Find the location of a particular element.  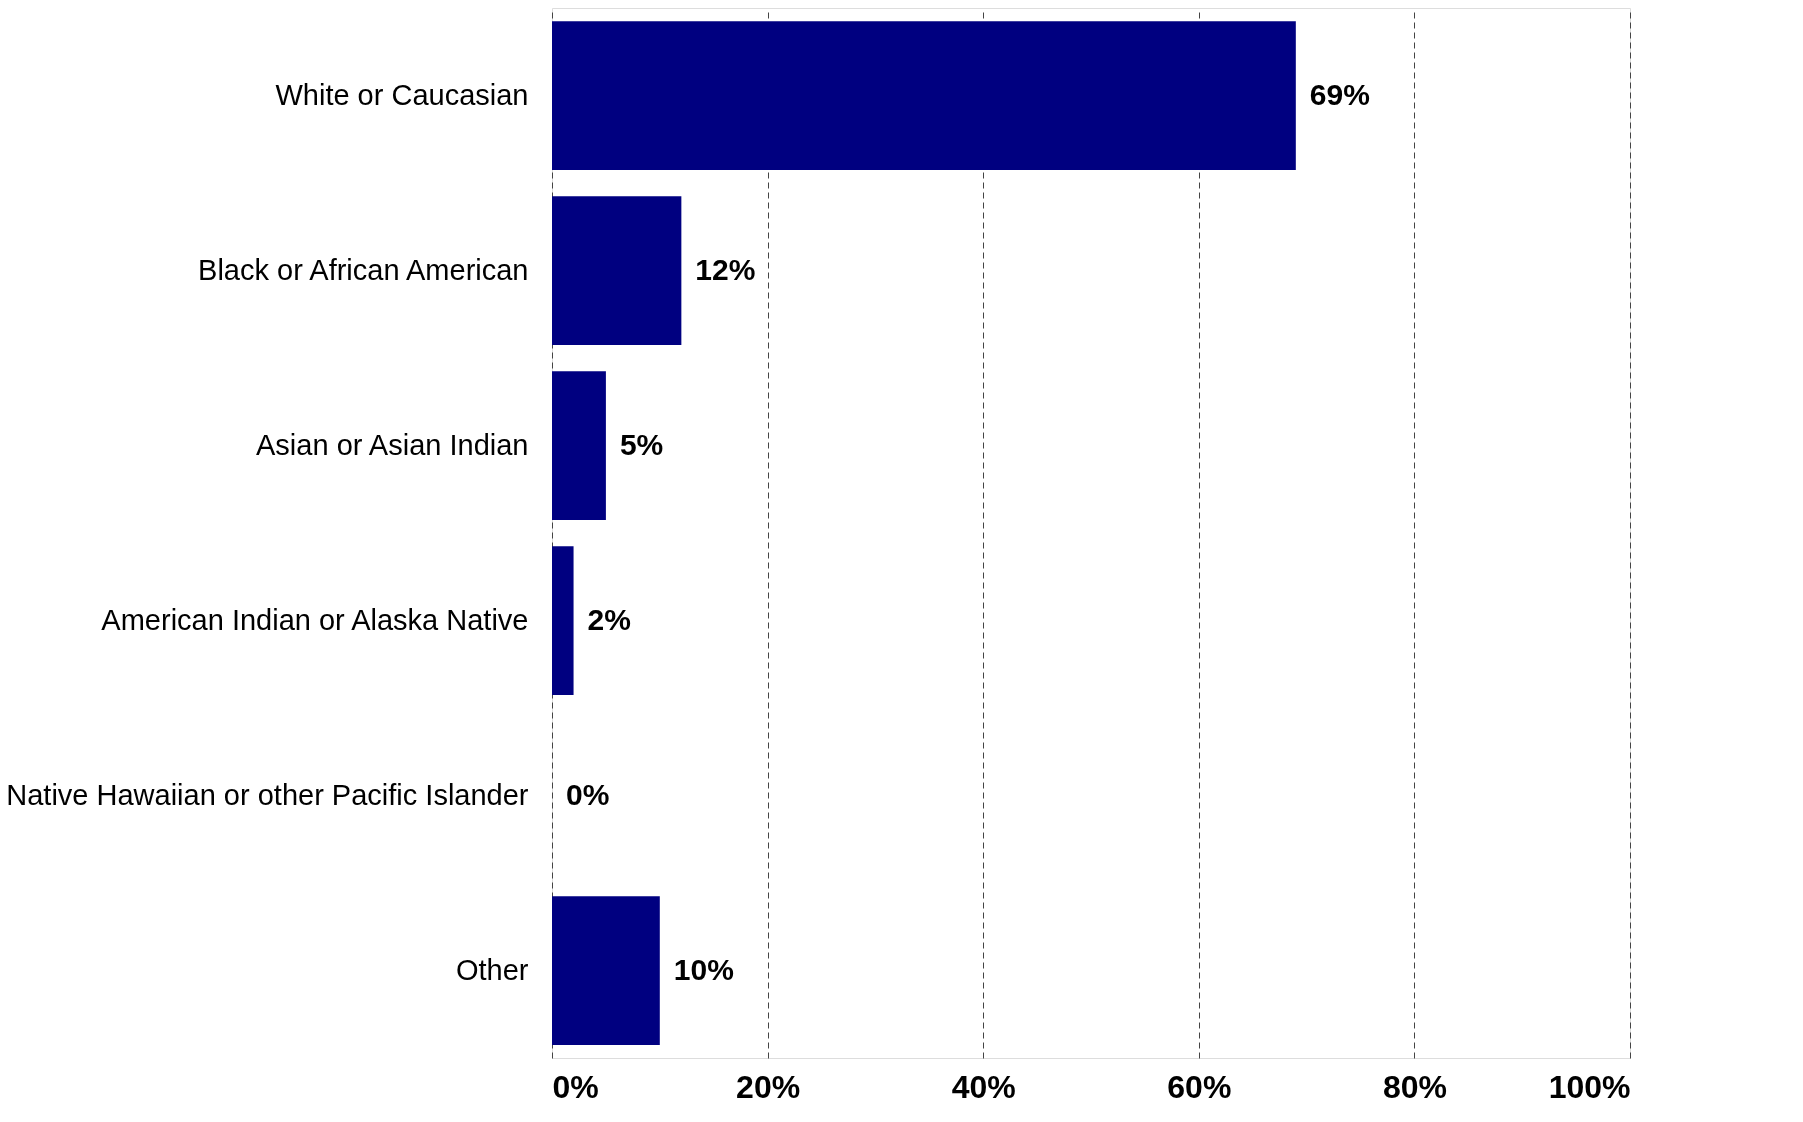

y-tick-label: American Indian or Alaska Native is located at coordinates (315, 619).